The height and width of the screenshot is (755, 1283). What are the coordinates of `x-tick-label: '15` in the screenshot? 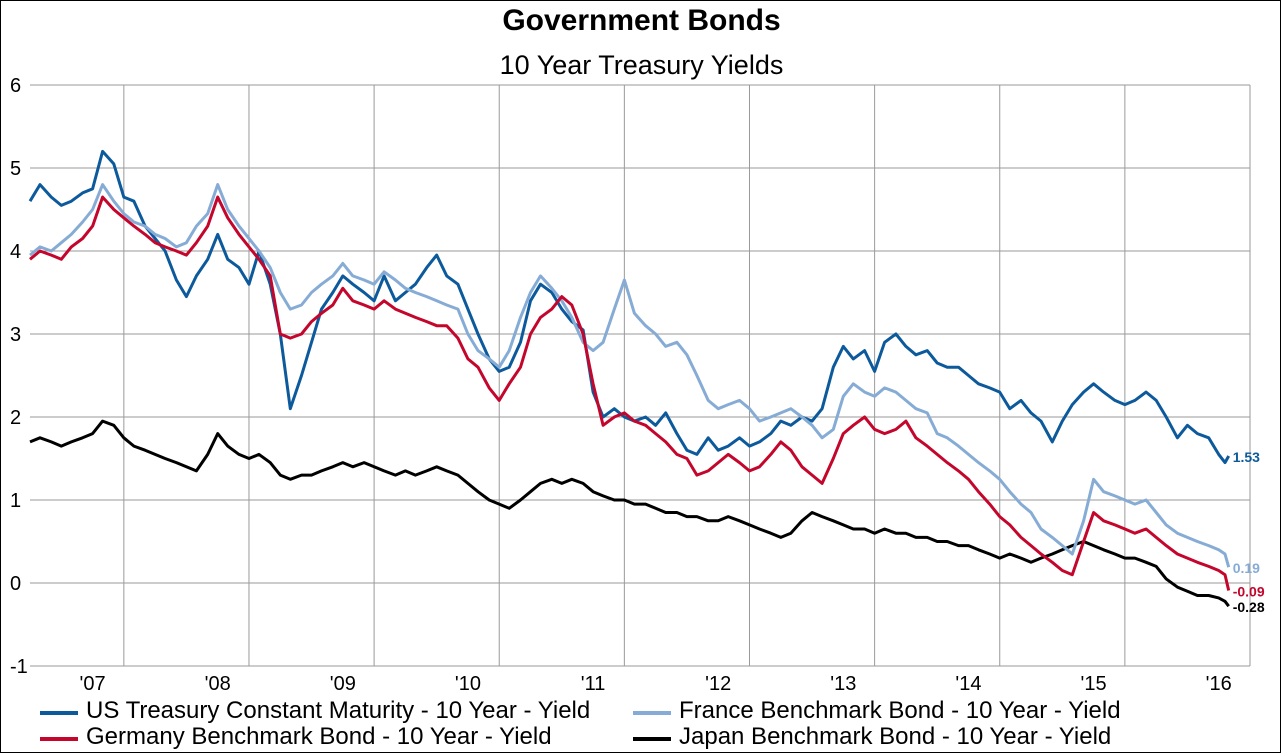 It's located at (1094, 684).